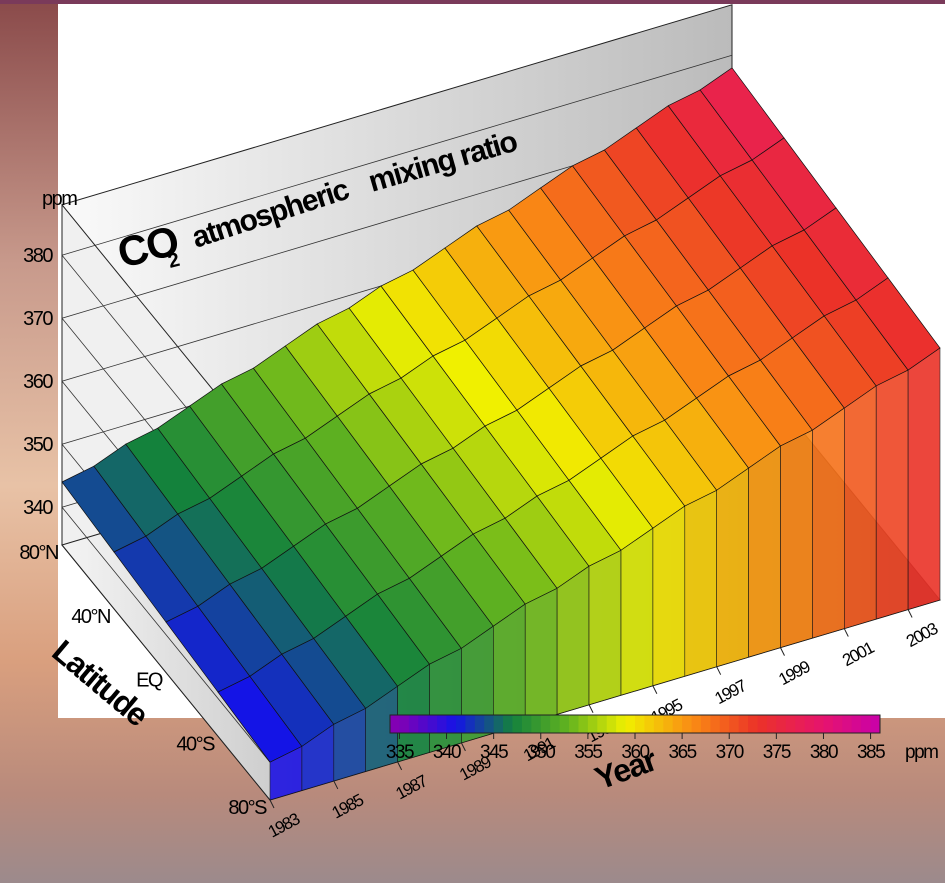 This screenshot has width=945, height=883. I want to click on colorbar-tick-label: 370, so click(730, 752).